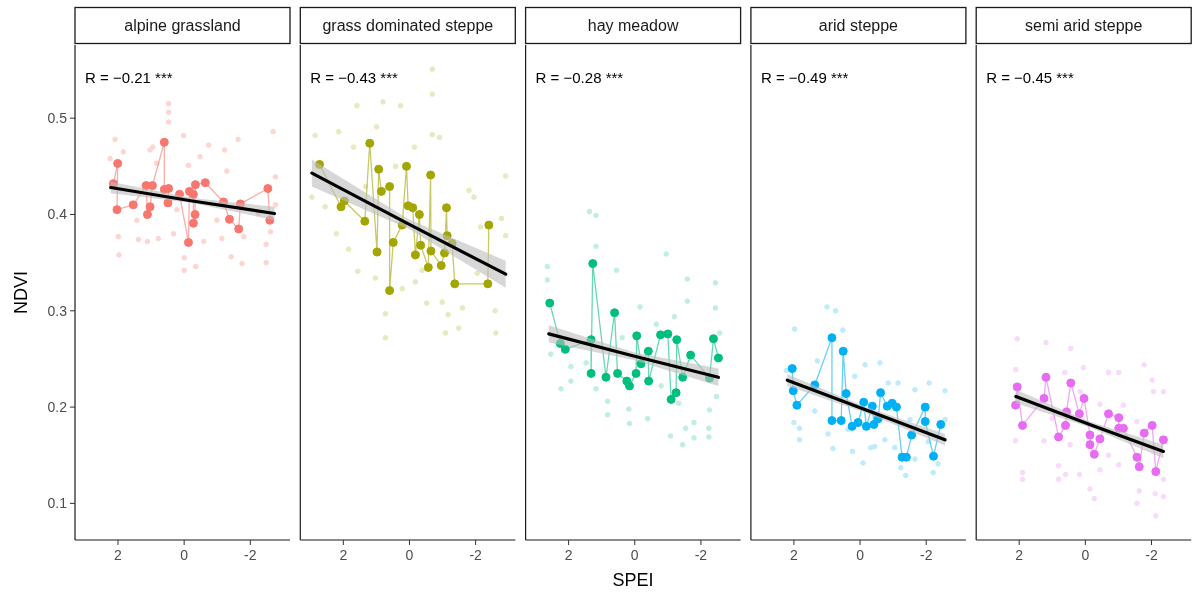 The height and width of the screenshot is (595, 1192). Describe the element at coordinates (408, 25) in the screenshot. I see `chart-title: grass dominated steppe` at that location.